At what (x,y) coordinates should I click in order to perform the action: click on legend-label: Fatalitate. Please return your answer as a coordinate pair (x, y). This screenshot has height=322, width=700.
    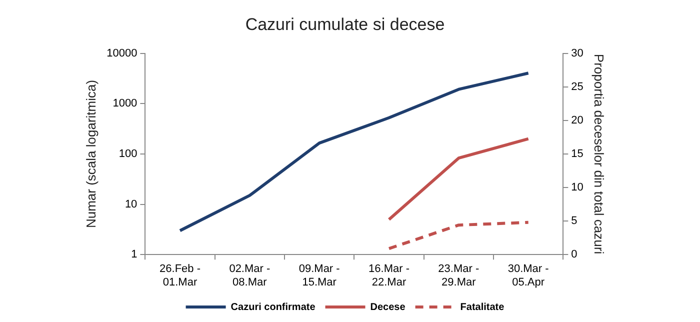
    Looking at the image, I should click on (482, 307).